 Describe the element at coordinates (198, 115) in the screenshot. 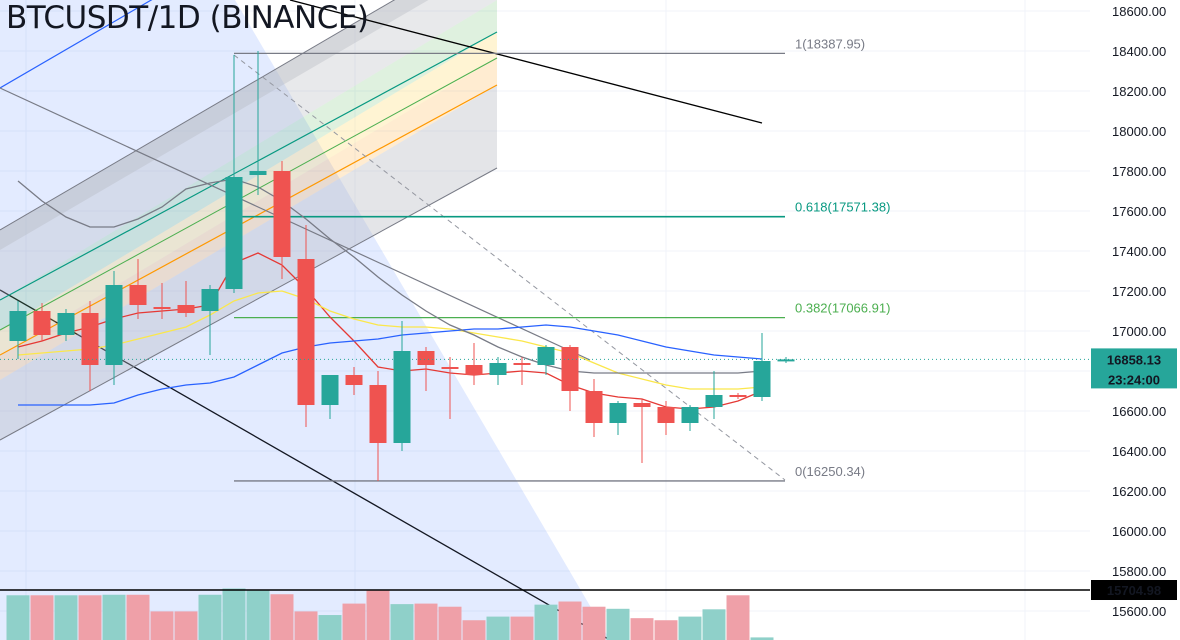

I see `channel-line-top` at that location.